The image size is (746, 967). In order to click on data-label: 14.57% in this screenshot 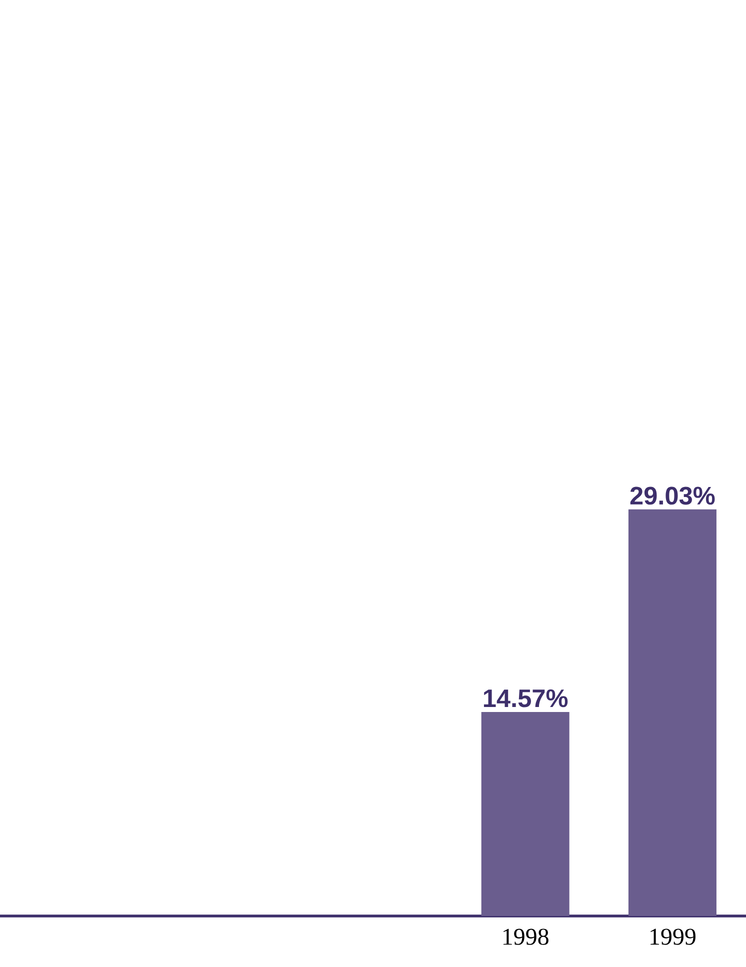, I will do `click(526, 698)`.